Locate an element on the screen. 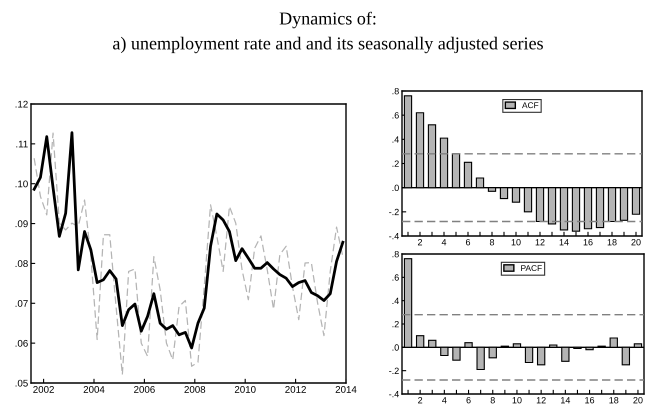 This screenshot has width=656, height=411. x-tick-label: 2012 is located at coordinates (295, 389).